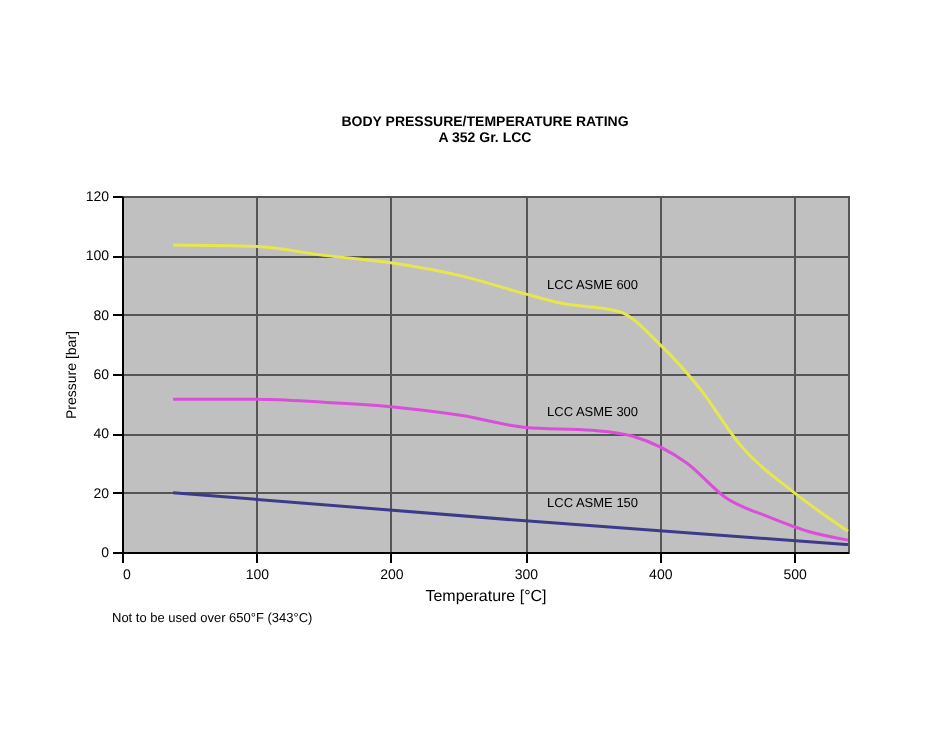 This screenshot has height=732, width=948. What do you see at coordinates (510, 469) in the screenshot?
I see `line-series` at bounding box center [510, 469].